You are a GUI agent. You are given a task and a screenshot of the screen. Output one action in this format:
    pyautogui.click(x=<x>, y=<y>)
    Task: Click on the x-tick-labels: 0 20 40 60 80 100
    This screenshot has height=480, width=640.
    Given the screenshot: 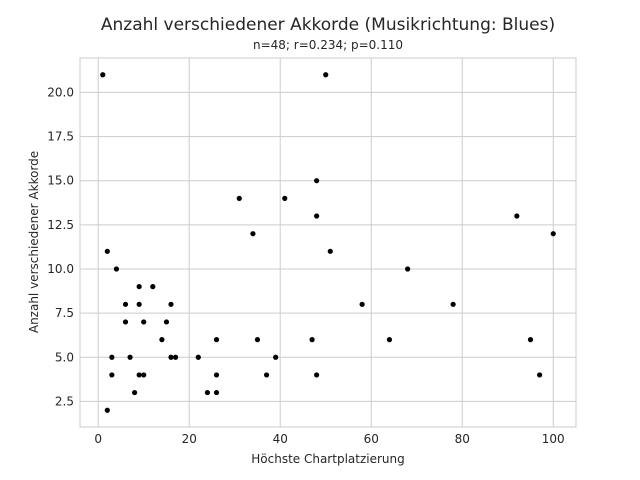 What is the action you would take?
    pyautogui.click(x=329, y=439)
    